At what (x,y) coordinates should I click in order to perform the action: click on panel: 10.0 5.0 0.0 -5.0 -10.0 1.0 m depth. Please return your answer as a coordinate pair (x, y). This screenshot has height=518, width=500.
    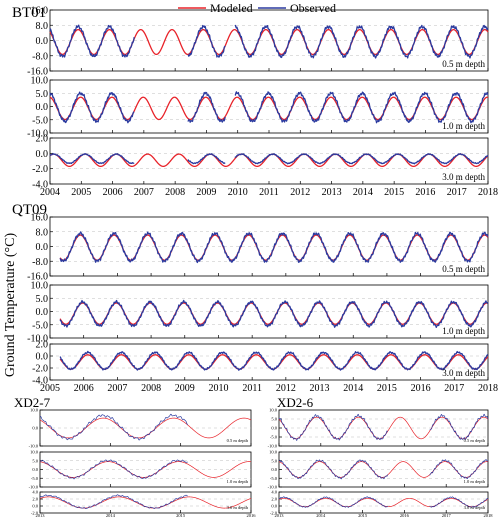
    Looking at the image, I should click on (378, 470).